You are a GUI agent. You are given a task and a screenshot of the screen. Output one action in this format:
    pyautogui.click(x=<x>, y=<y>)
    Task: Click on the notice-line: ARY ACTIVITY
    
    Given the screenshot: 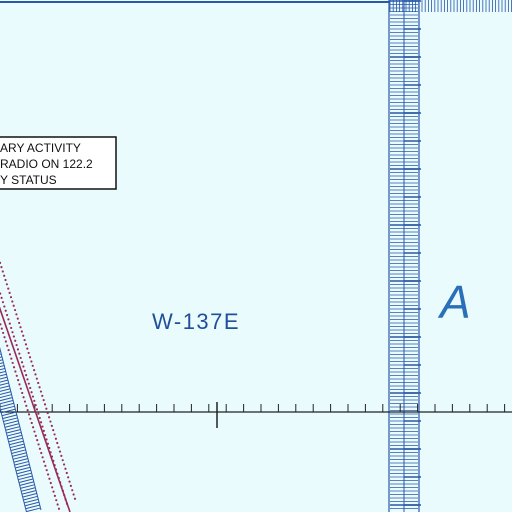 What is the action you would take?
    pyautogui.click(x=40, y=148)
    